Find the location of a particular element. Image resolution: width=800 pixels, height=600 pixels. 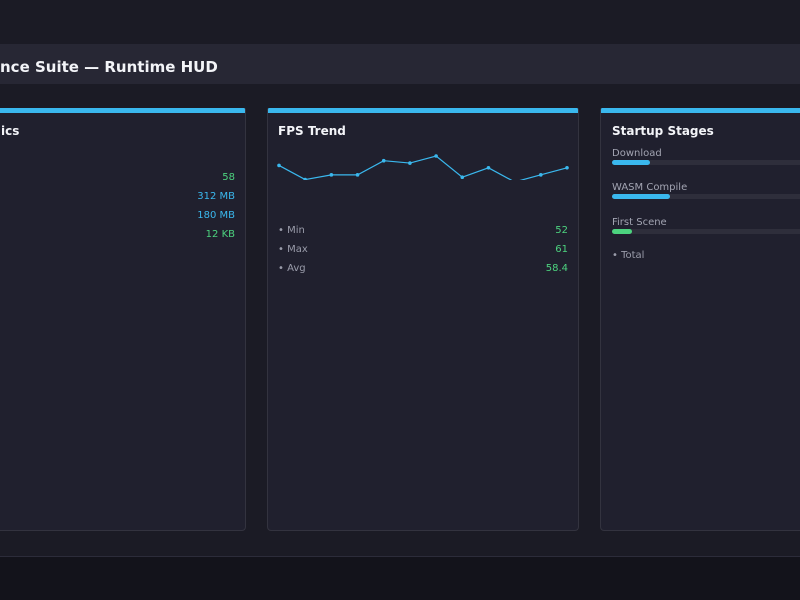

fps-trend-chart is located at coordinates (423, 167).